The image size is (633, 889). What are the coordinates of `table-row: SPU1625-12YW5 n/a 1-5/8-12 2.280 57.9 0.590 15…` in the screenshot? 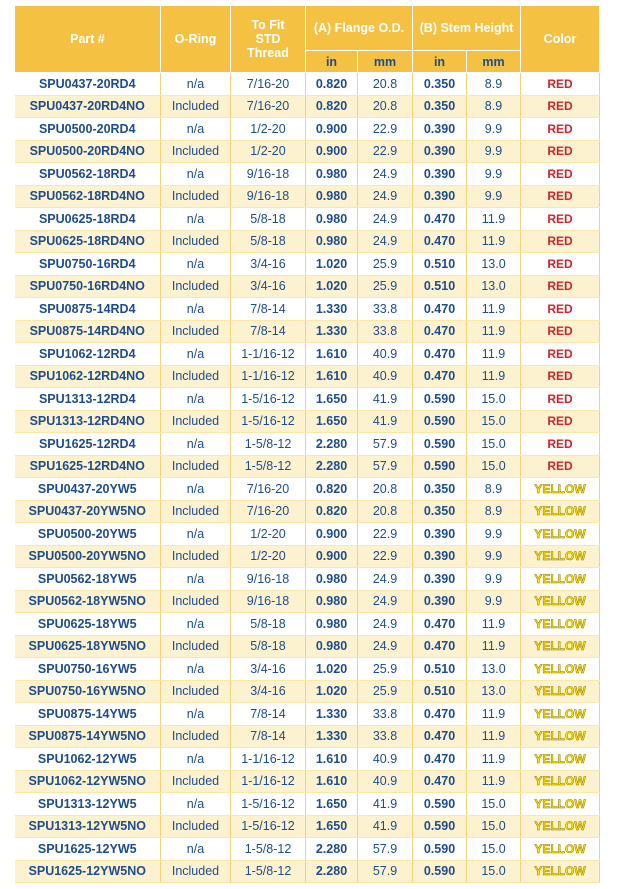 It's located at (307, 849).